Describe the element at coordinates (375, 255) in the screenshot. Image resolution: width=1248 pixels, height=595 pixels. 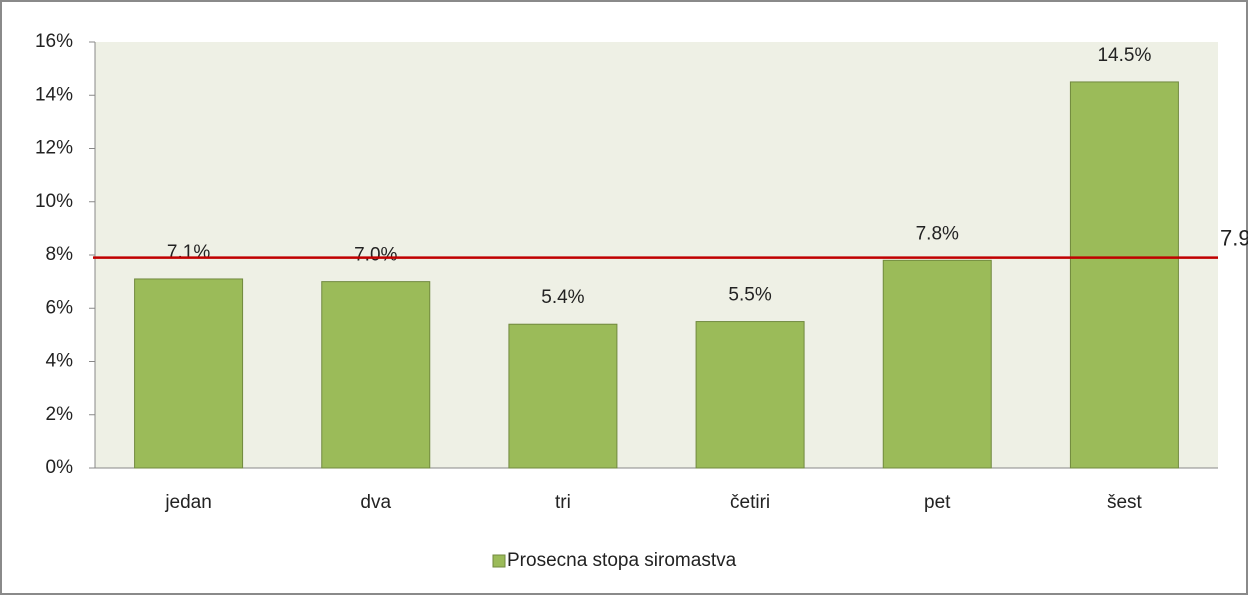
I see `data-label: 7.0%` at that location.